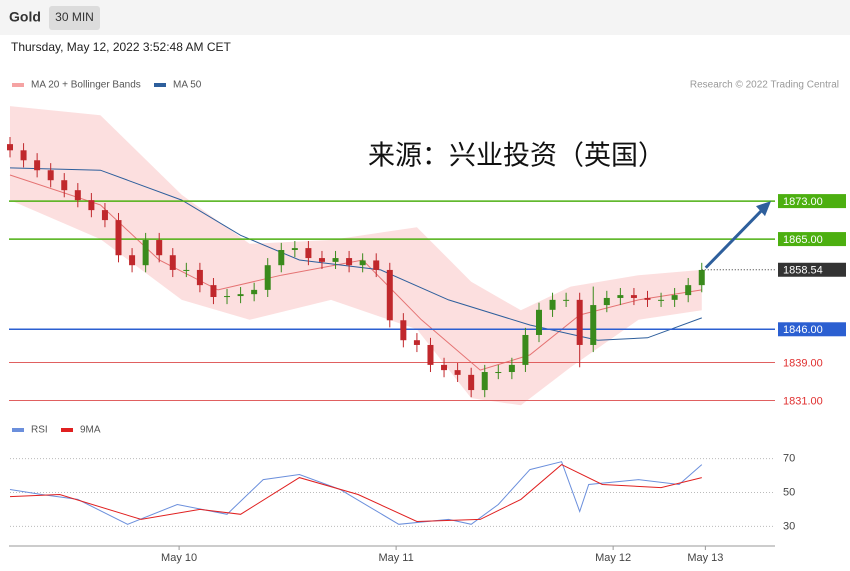 The width and height of the screenshot is (850, 571). I want to click on x-tick-label: May 12, so click(613, 558).